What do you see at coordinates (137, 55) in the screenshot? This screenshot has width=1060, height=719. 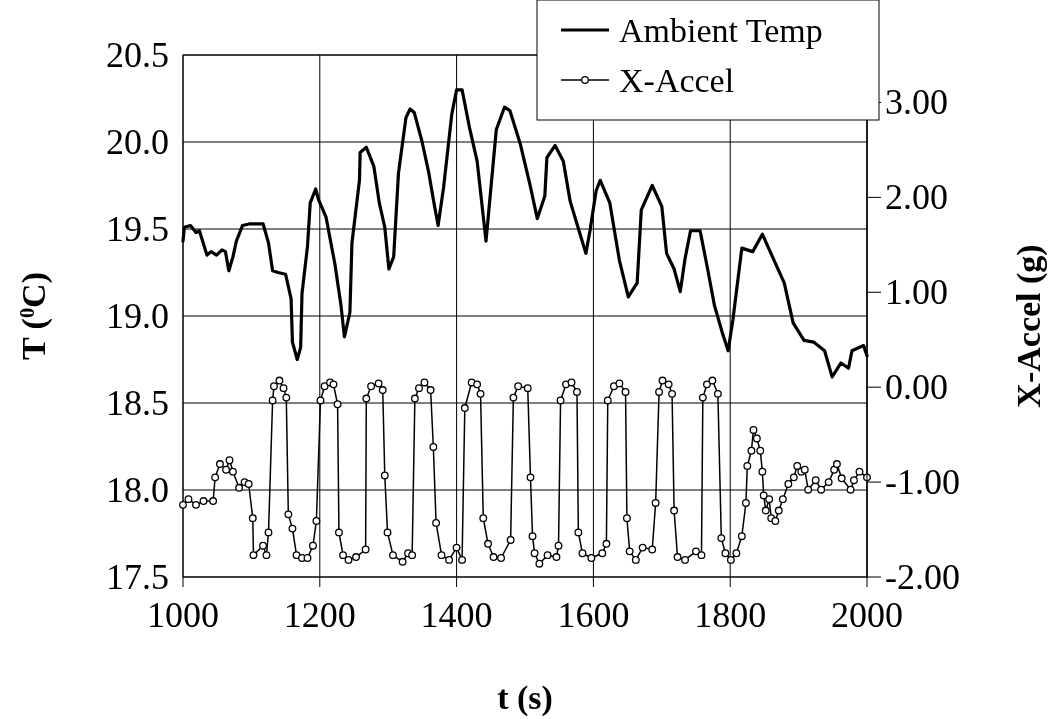 I see `y-tick-label: 20.5` at bounding box center [137, 55].